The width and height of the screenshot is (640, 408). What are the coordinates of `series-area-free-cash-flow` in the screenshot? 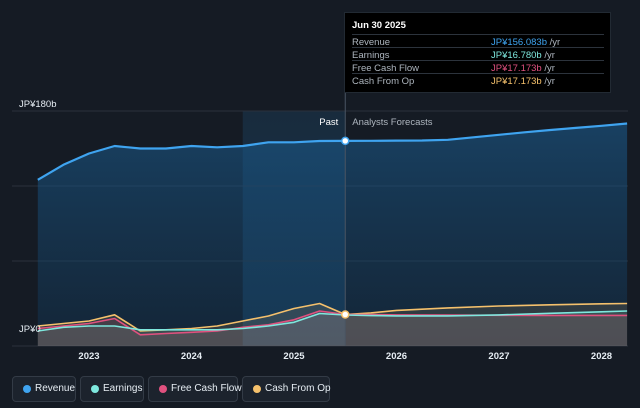 It's located at (332, 328).